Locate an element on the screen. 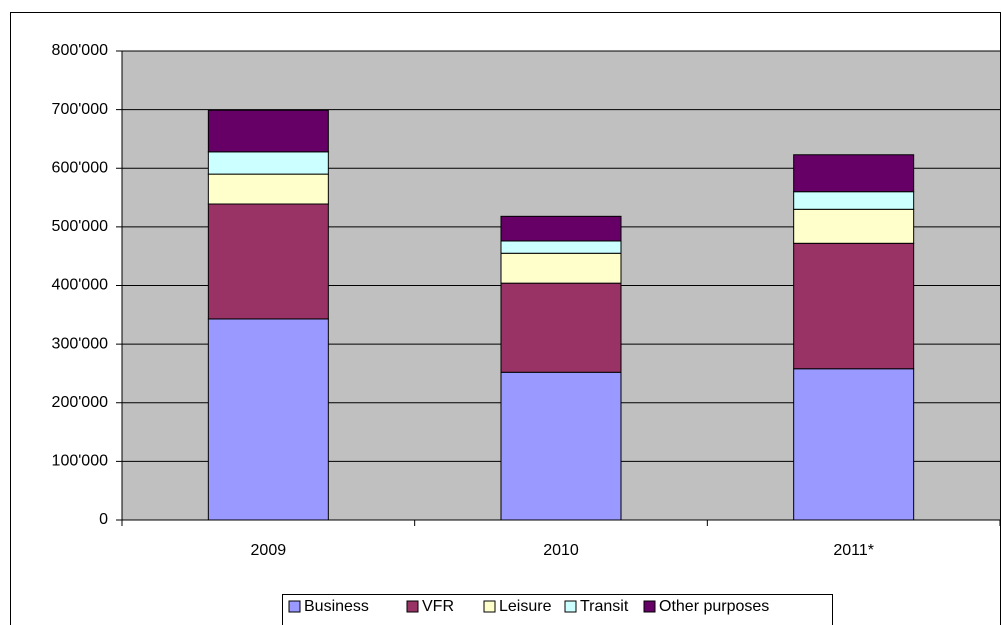 The height and width of the screenshot is (625, 1002). legend-label: Leisure is located at coordinates (525, 606).